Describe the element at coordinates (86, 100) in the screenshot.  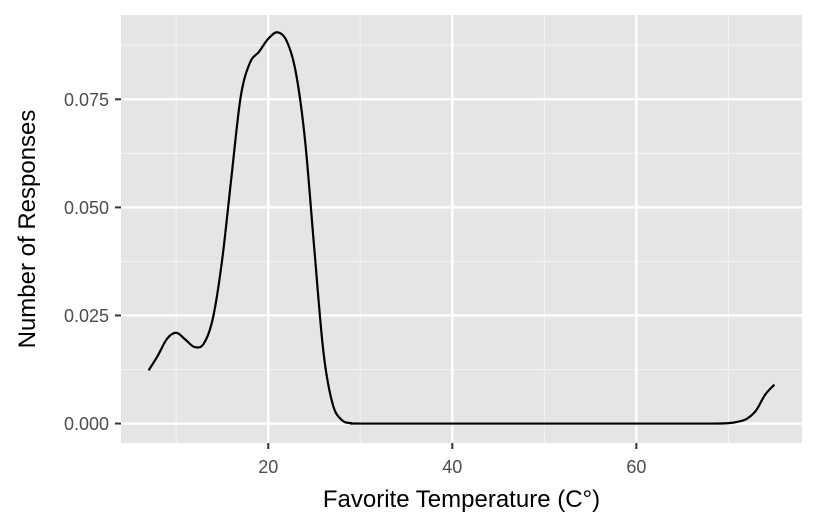
I see `y-tick-label: 0.075` at that location.